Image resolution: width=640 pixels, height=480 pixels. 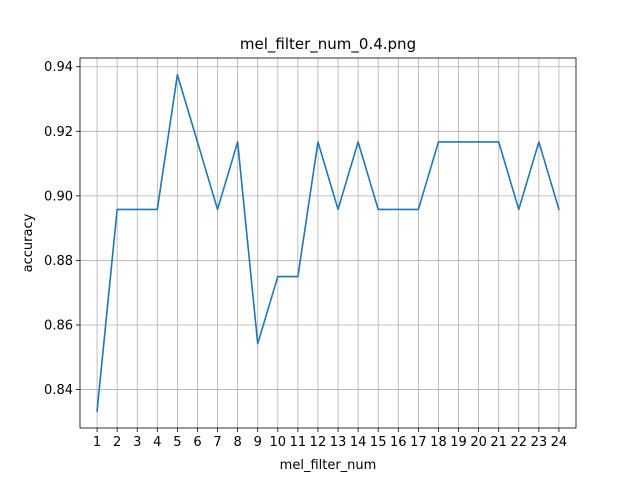 What do you see at coordinates (278, 442) in the screenshot?
I see `x-tick-label: 10` at bounding box center [278, 442].